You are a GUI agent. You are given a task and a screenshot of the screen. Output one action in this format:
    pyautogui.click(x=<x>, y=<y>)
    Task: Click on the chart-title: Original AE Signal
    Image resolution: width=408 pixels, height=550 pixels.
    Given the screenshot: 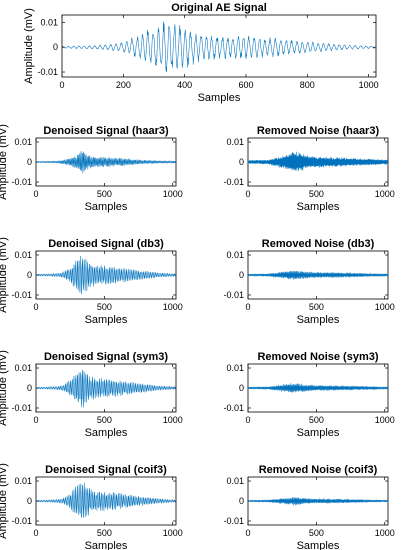 What is the action you would take?
    pyautogui.click(x=219, y=8)
    